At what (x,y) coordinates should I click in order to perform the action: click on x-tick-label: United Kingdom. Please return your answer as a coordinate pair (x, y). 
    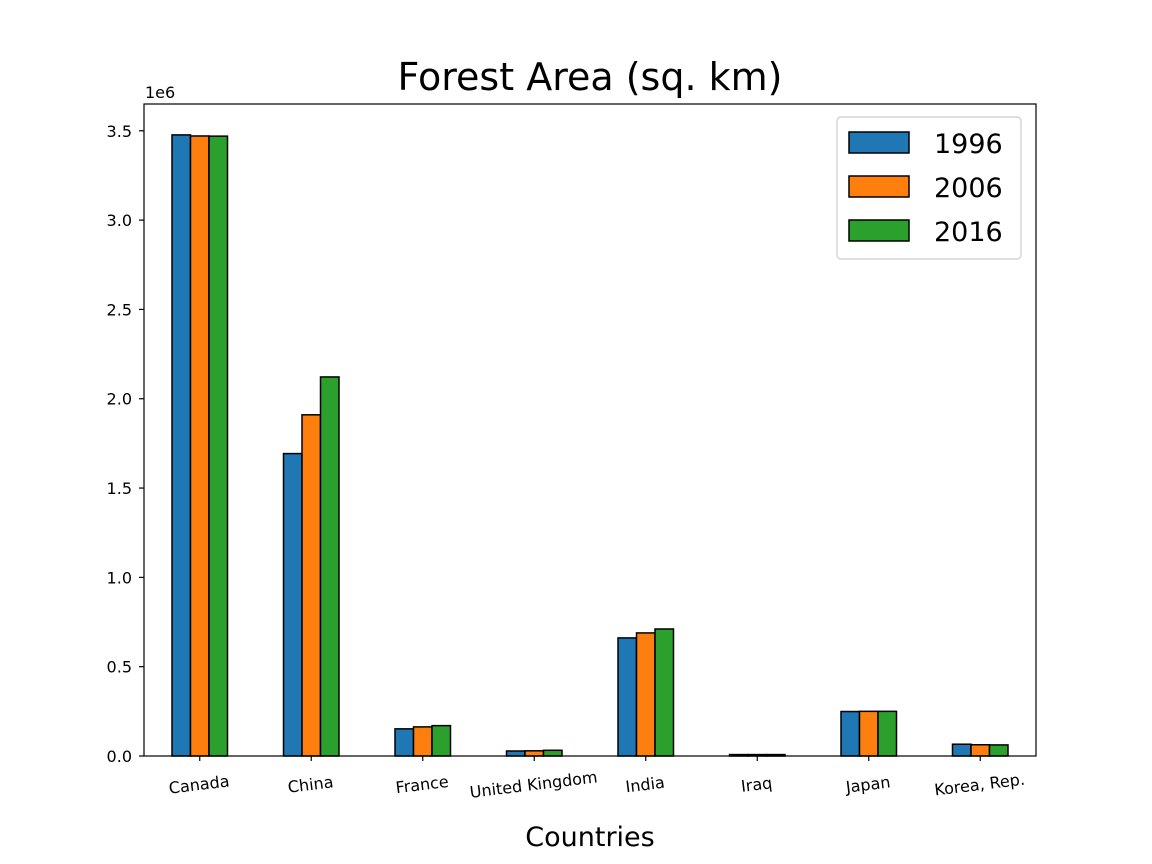
    Looking at the image, I should click on (534, 784).